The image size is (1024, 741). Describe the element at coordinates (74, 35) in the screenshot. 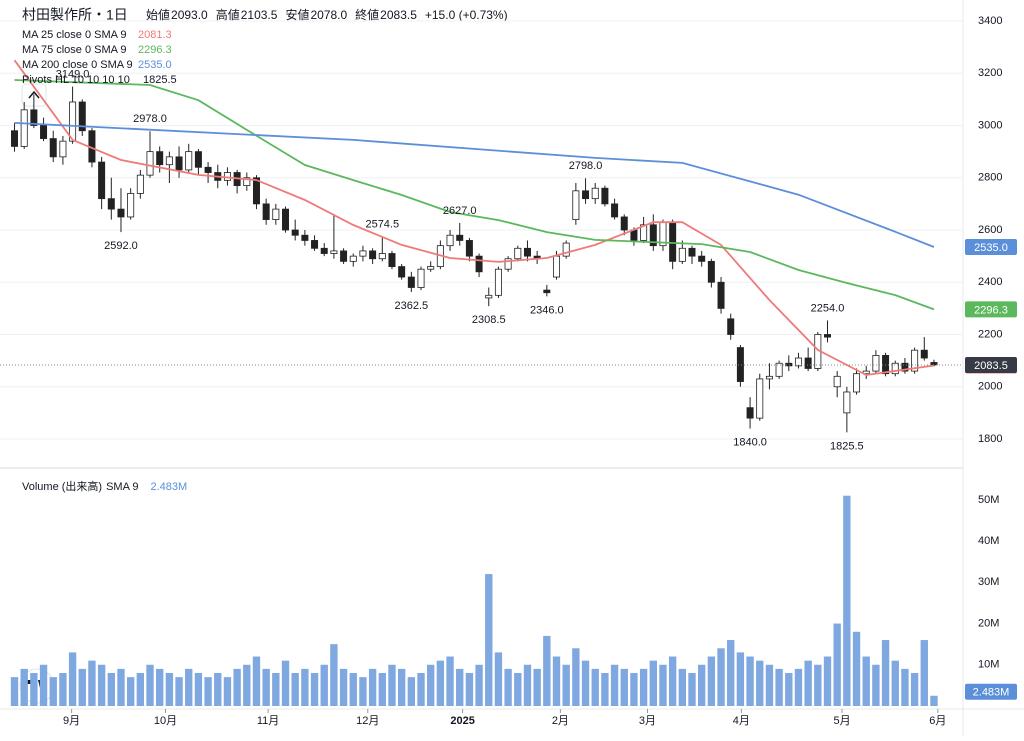

I see `legend-name: MA 25 close 0 SMA 9` at that location.